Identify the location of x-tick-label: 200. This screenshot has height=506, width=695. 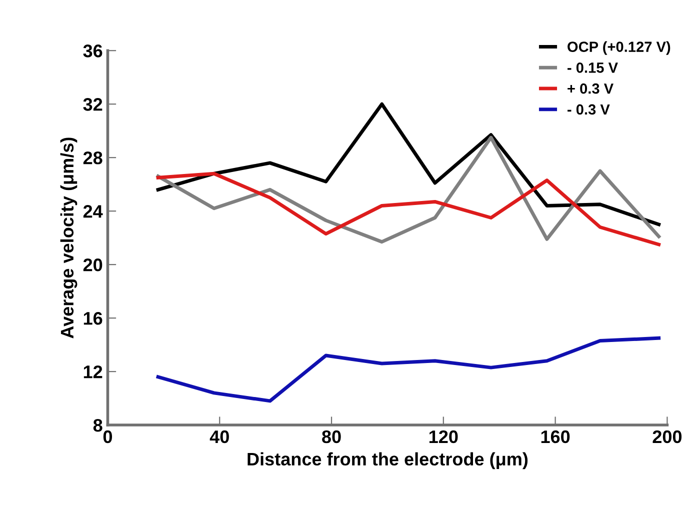
(667, 437).